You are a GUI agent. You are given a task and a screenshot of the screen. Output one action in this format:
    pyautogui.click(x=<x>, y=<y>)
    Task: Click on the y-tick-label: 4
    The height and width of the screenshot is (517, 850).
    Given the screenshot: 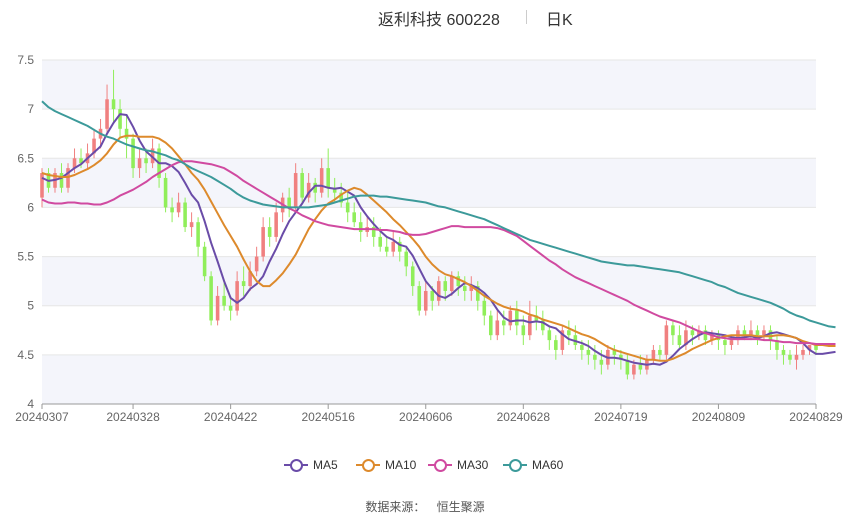 What is the action you would take?
    pyautogui.click(x=30, y=404)
    